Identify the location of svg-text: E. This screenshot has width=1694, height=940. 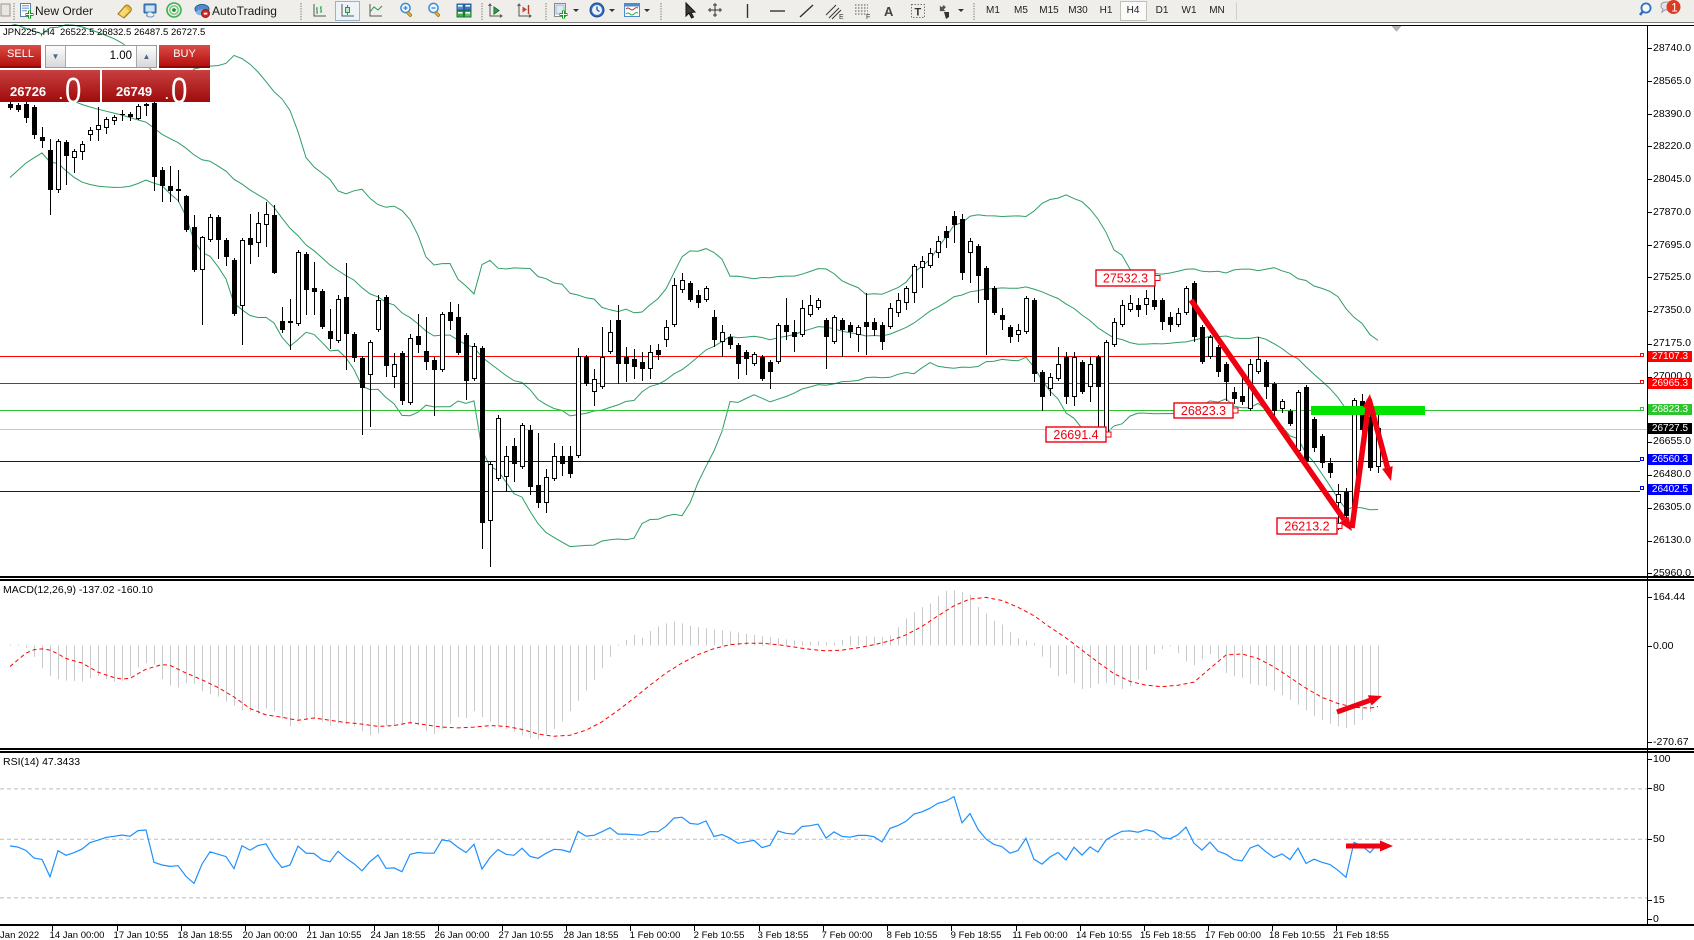
(841, 17).